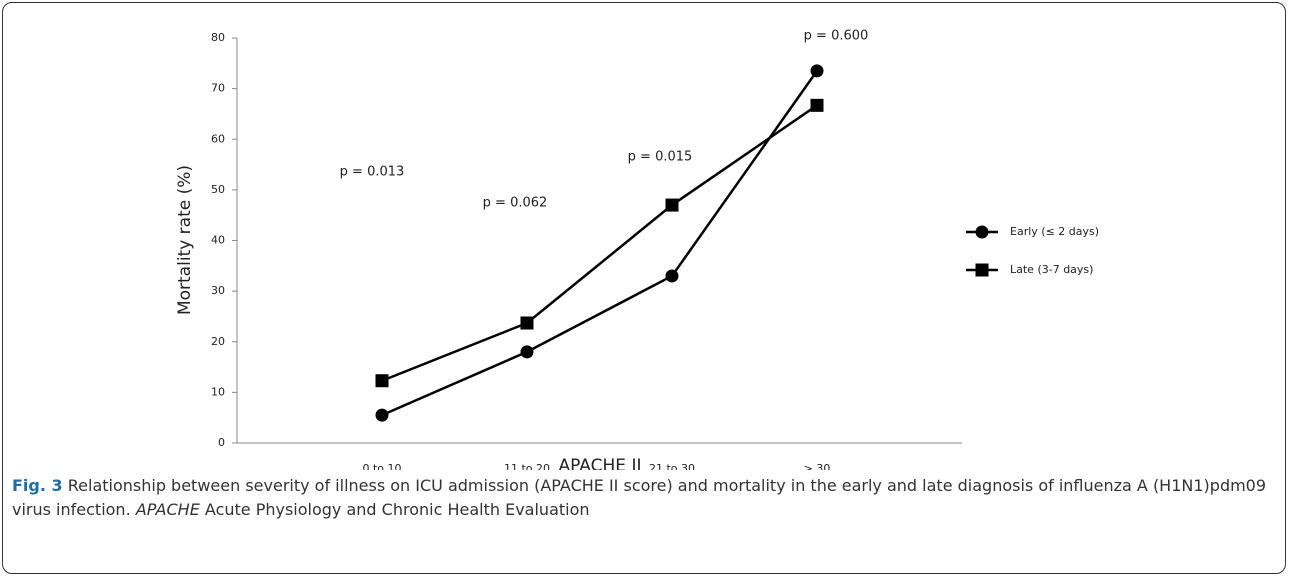 The height and width of the screenshot is (580, 1290). I want to click on caption-label: Fig. 3, so click(37, 485).